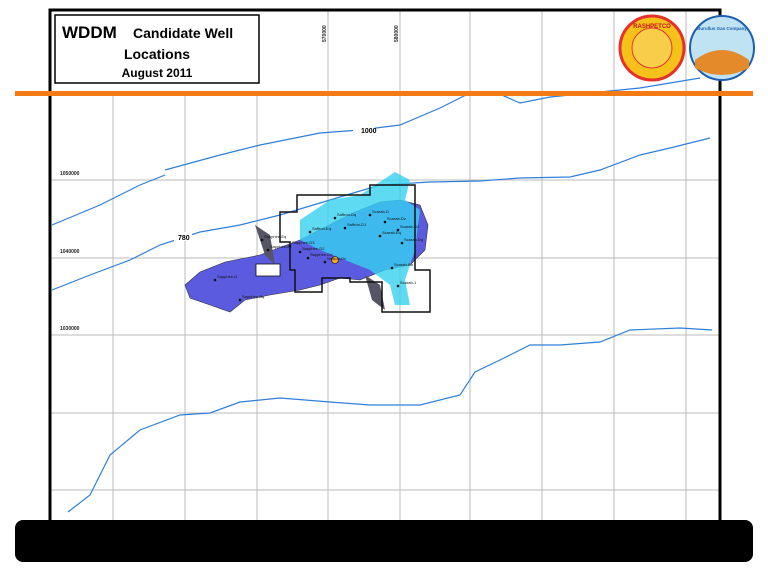  Describe the element at coordinates (396, 218) in the screenshot. I see `well-label: Scarab-Dz` at that location.